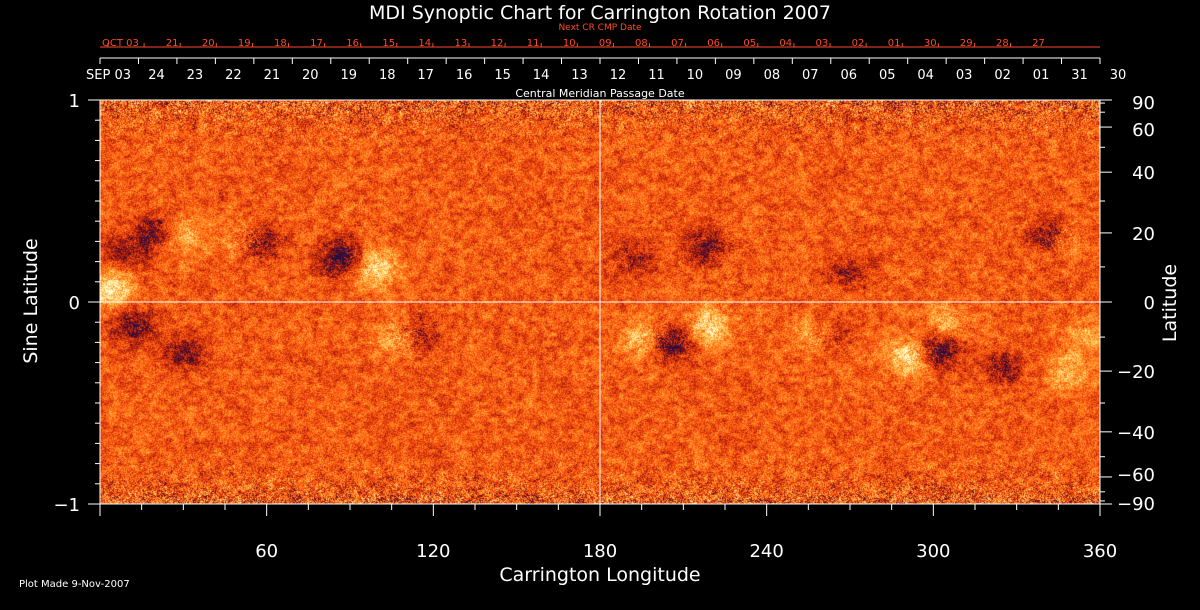 The width and height of the screenshot is (1200, 610). Describe the element at coordinates (497, 43) in the screenshot. I see `next-cr-date-label: 12` at that location.